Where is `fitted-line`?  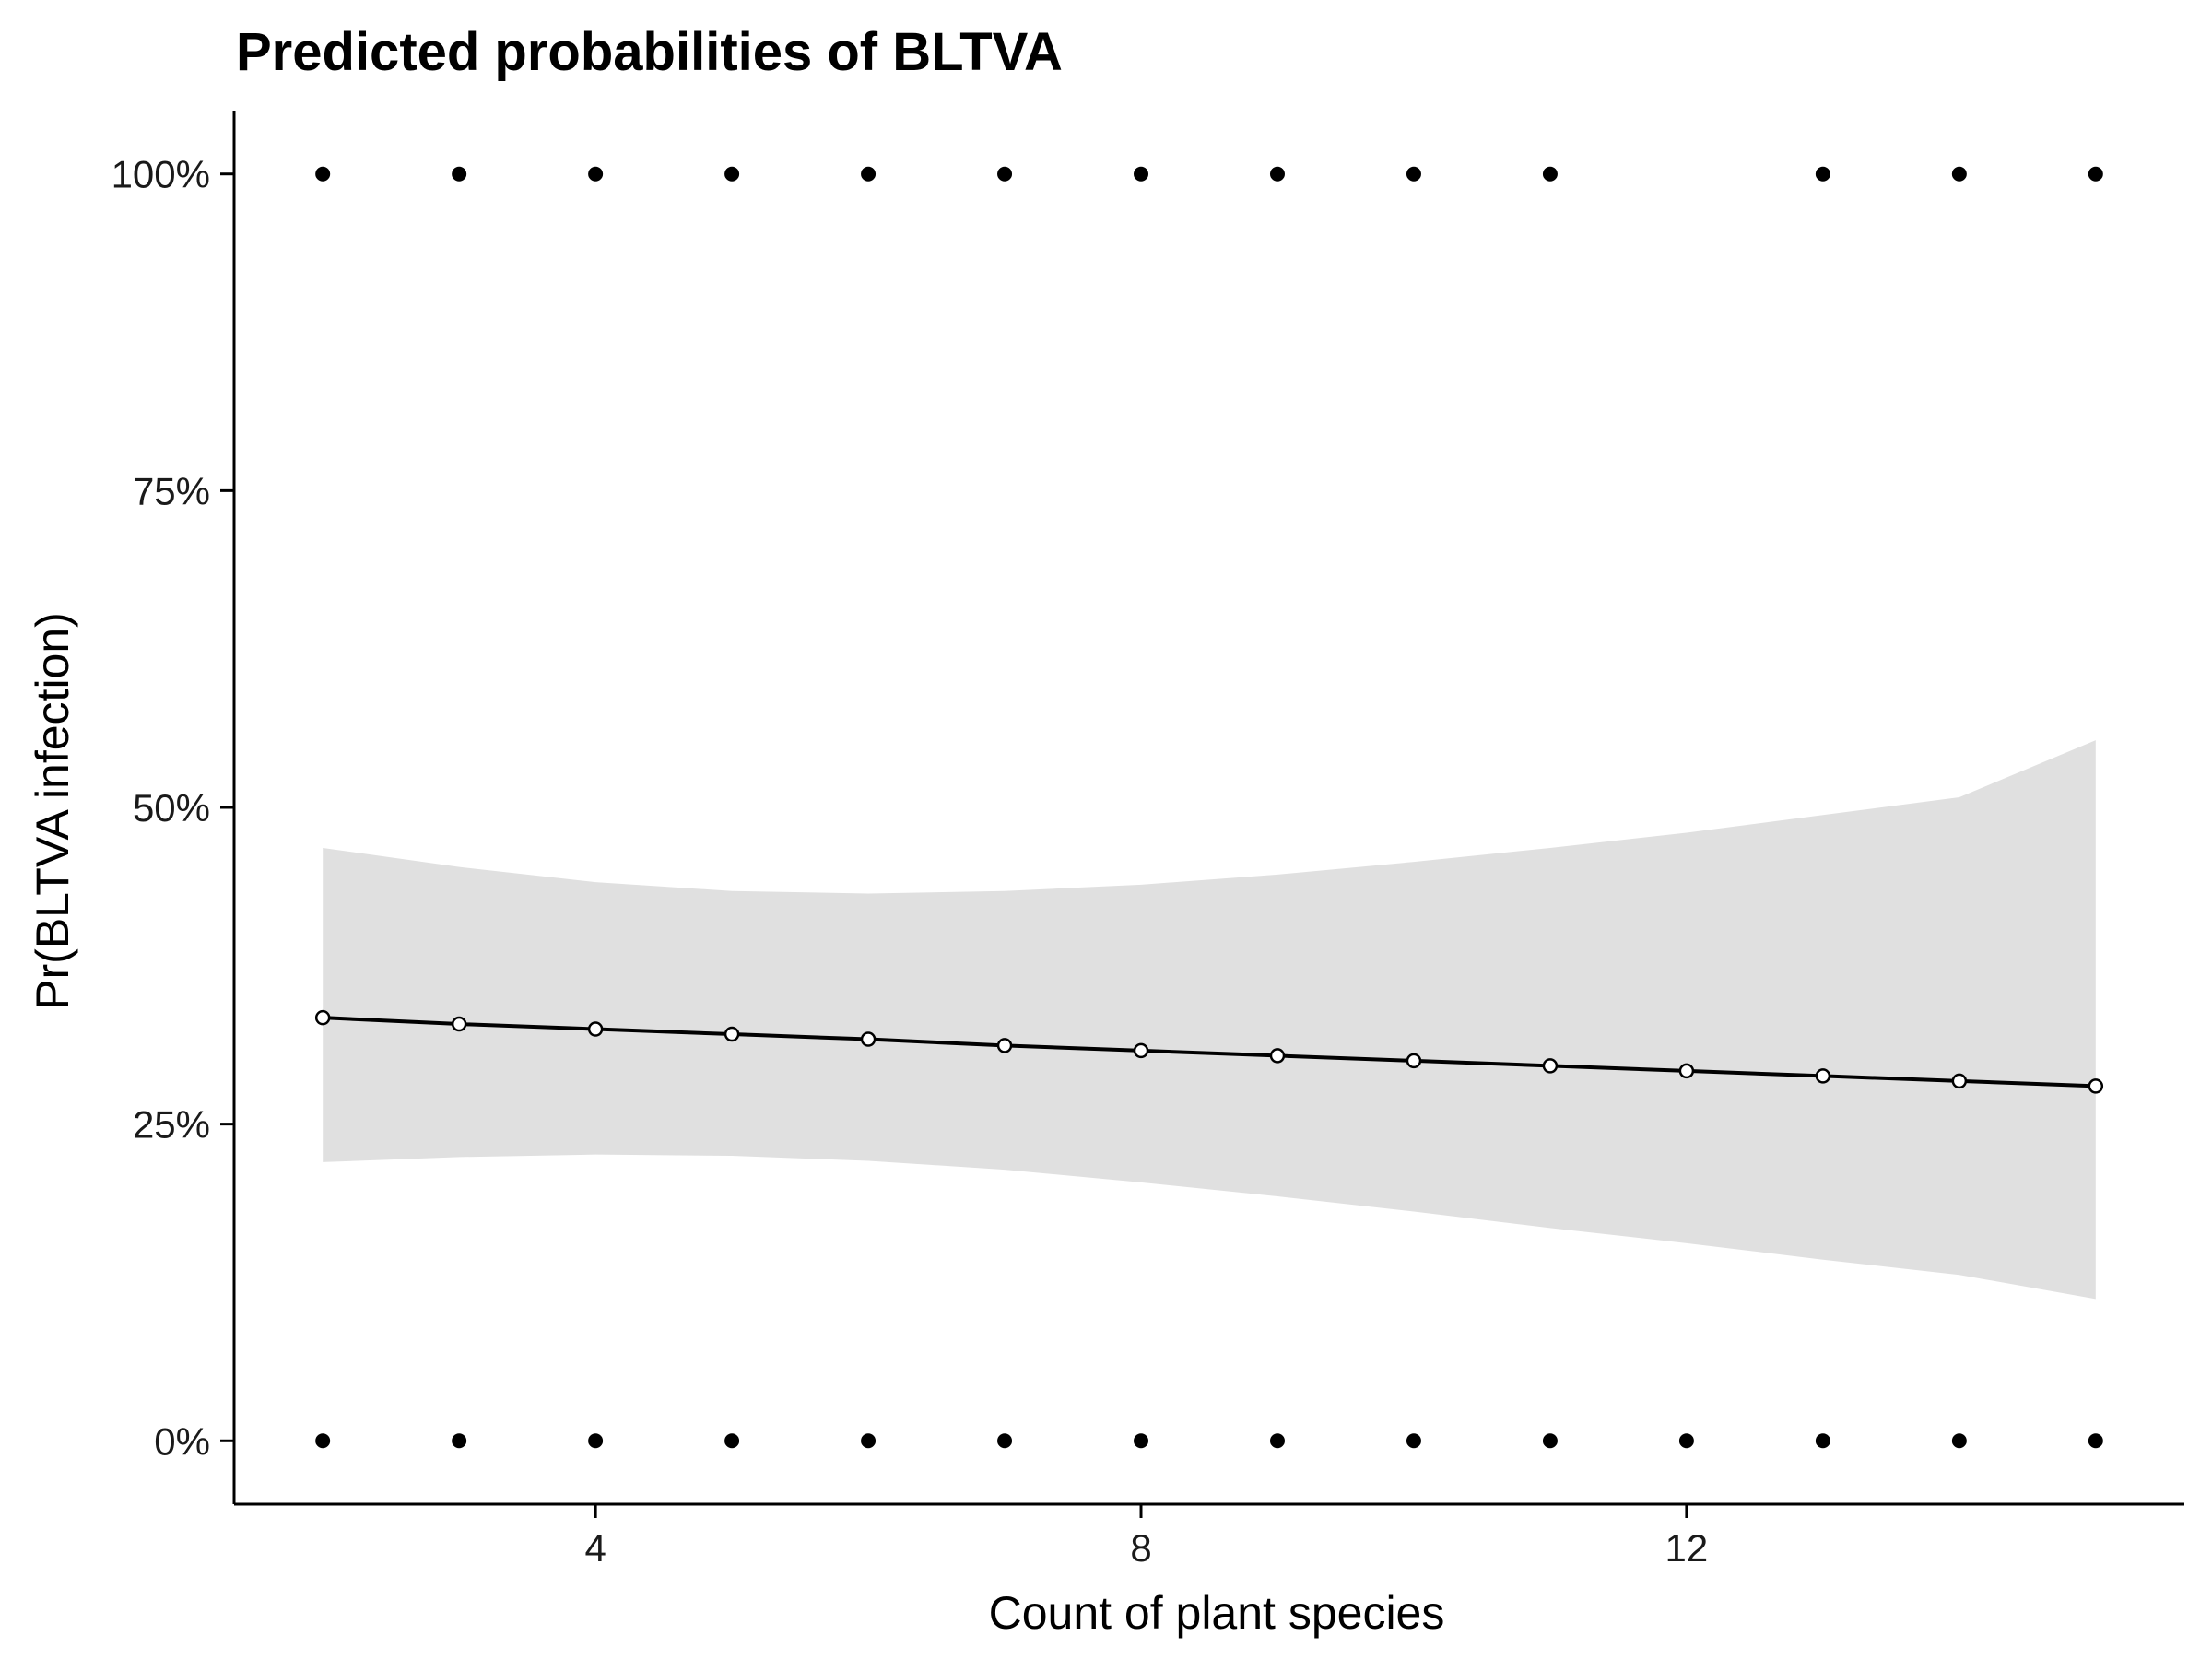
fitted-line is located at coordinates (1209, 1052).